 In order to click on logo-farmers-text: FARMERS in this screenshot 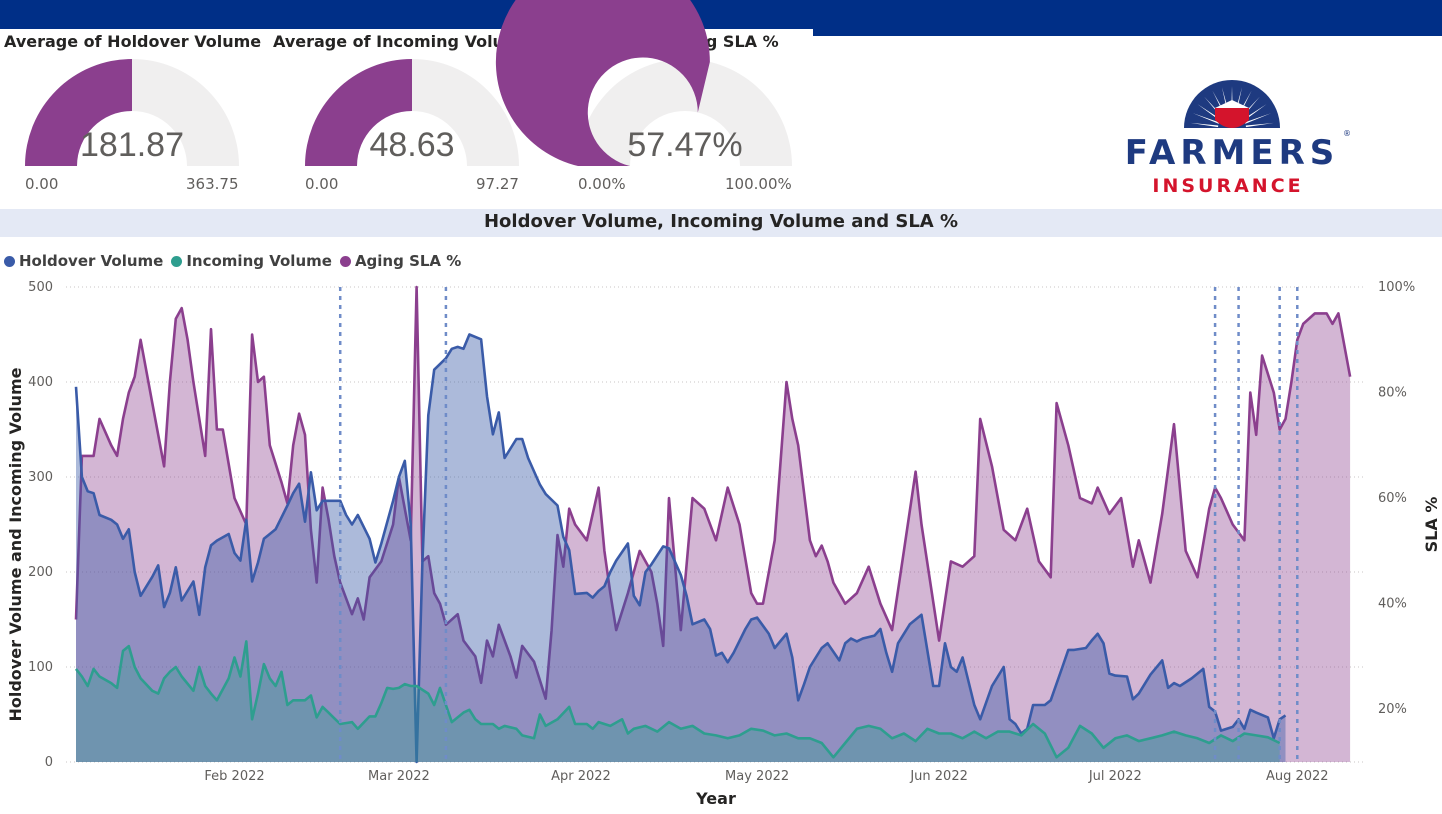, I will do `click(1232, 153)`.